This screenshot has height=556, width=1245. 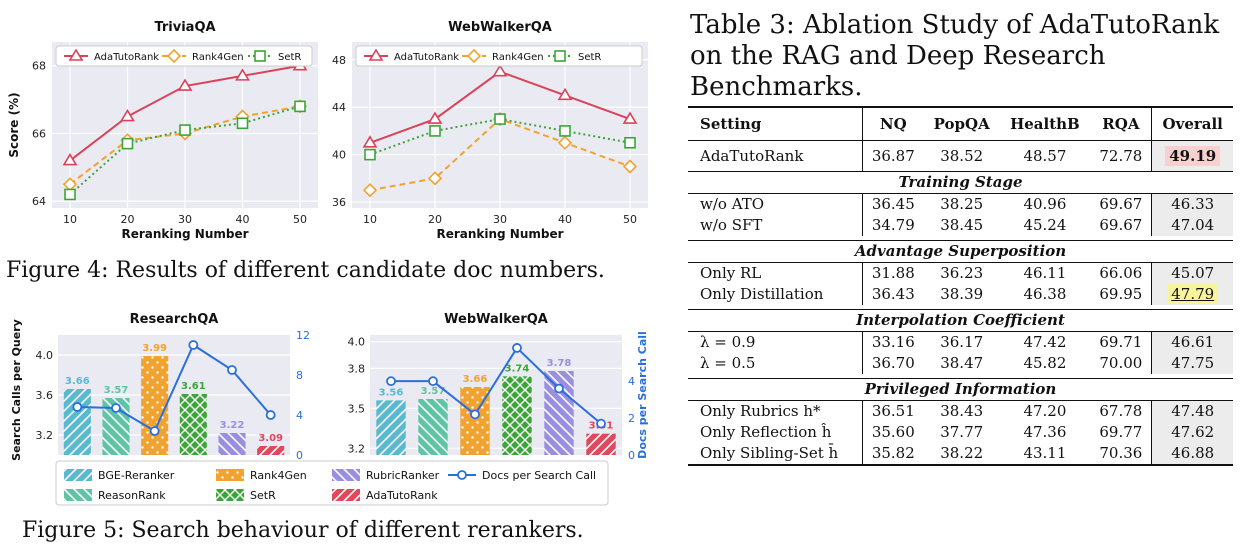 I want to click on y-tick-label: 3.5, so click(x=357, y=408).